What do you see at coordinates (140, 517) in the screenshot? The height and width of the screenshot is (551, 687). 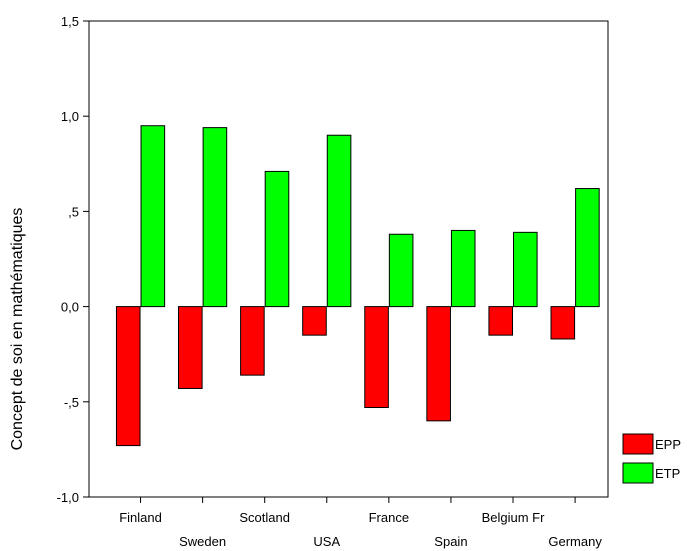 I see `x-tick-label: Finland` at bounding box center [140, 517].